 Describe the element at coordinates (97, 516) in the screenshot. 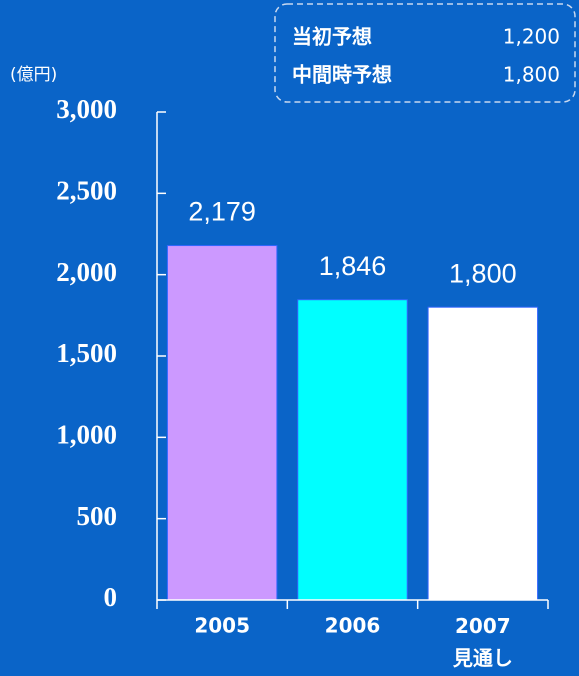

I see `y-tick-label: 500` at that location.